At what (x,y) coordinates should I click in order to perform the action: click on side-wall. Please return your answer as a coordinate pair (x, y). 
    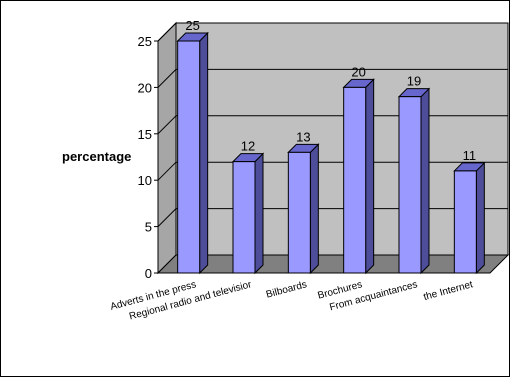
    Looking at the image, I should click on (167, 148).